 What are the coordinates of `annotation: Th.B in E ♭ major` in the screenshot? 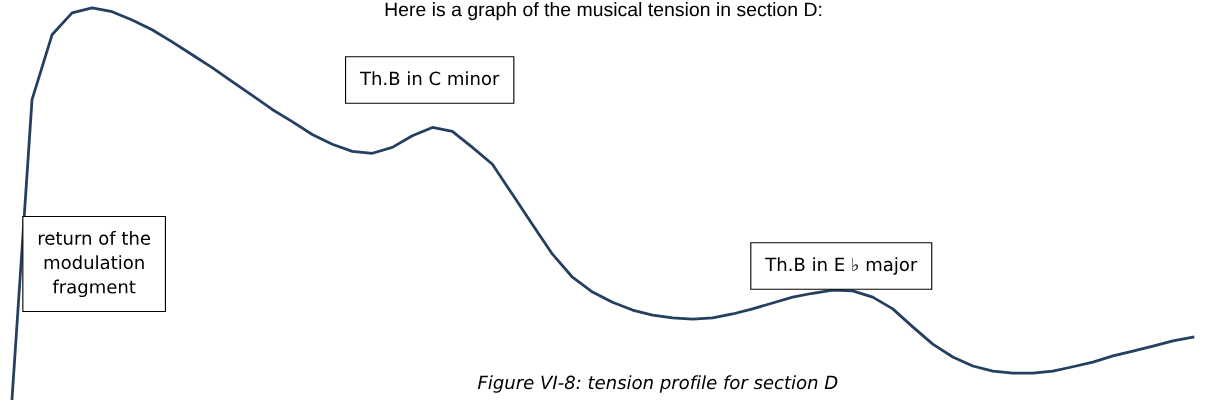 It's located at (841, 266).